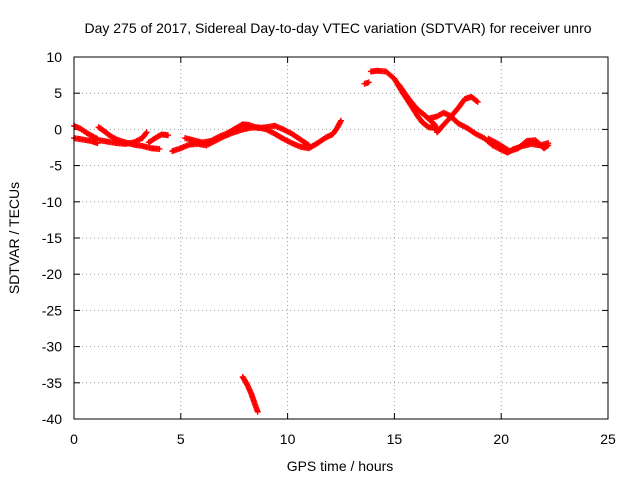 This screenshot has height=485, width=640. What do you see at coordinates (181, 439) in the screenshot?
I see `x-tick-label: 5` at bounding box center [181, 439].